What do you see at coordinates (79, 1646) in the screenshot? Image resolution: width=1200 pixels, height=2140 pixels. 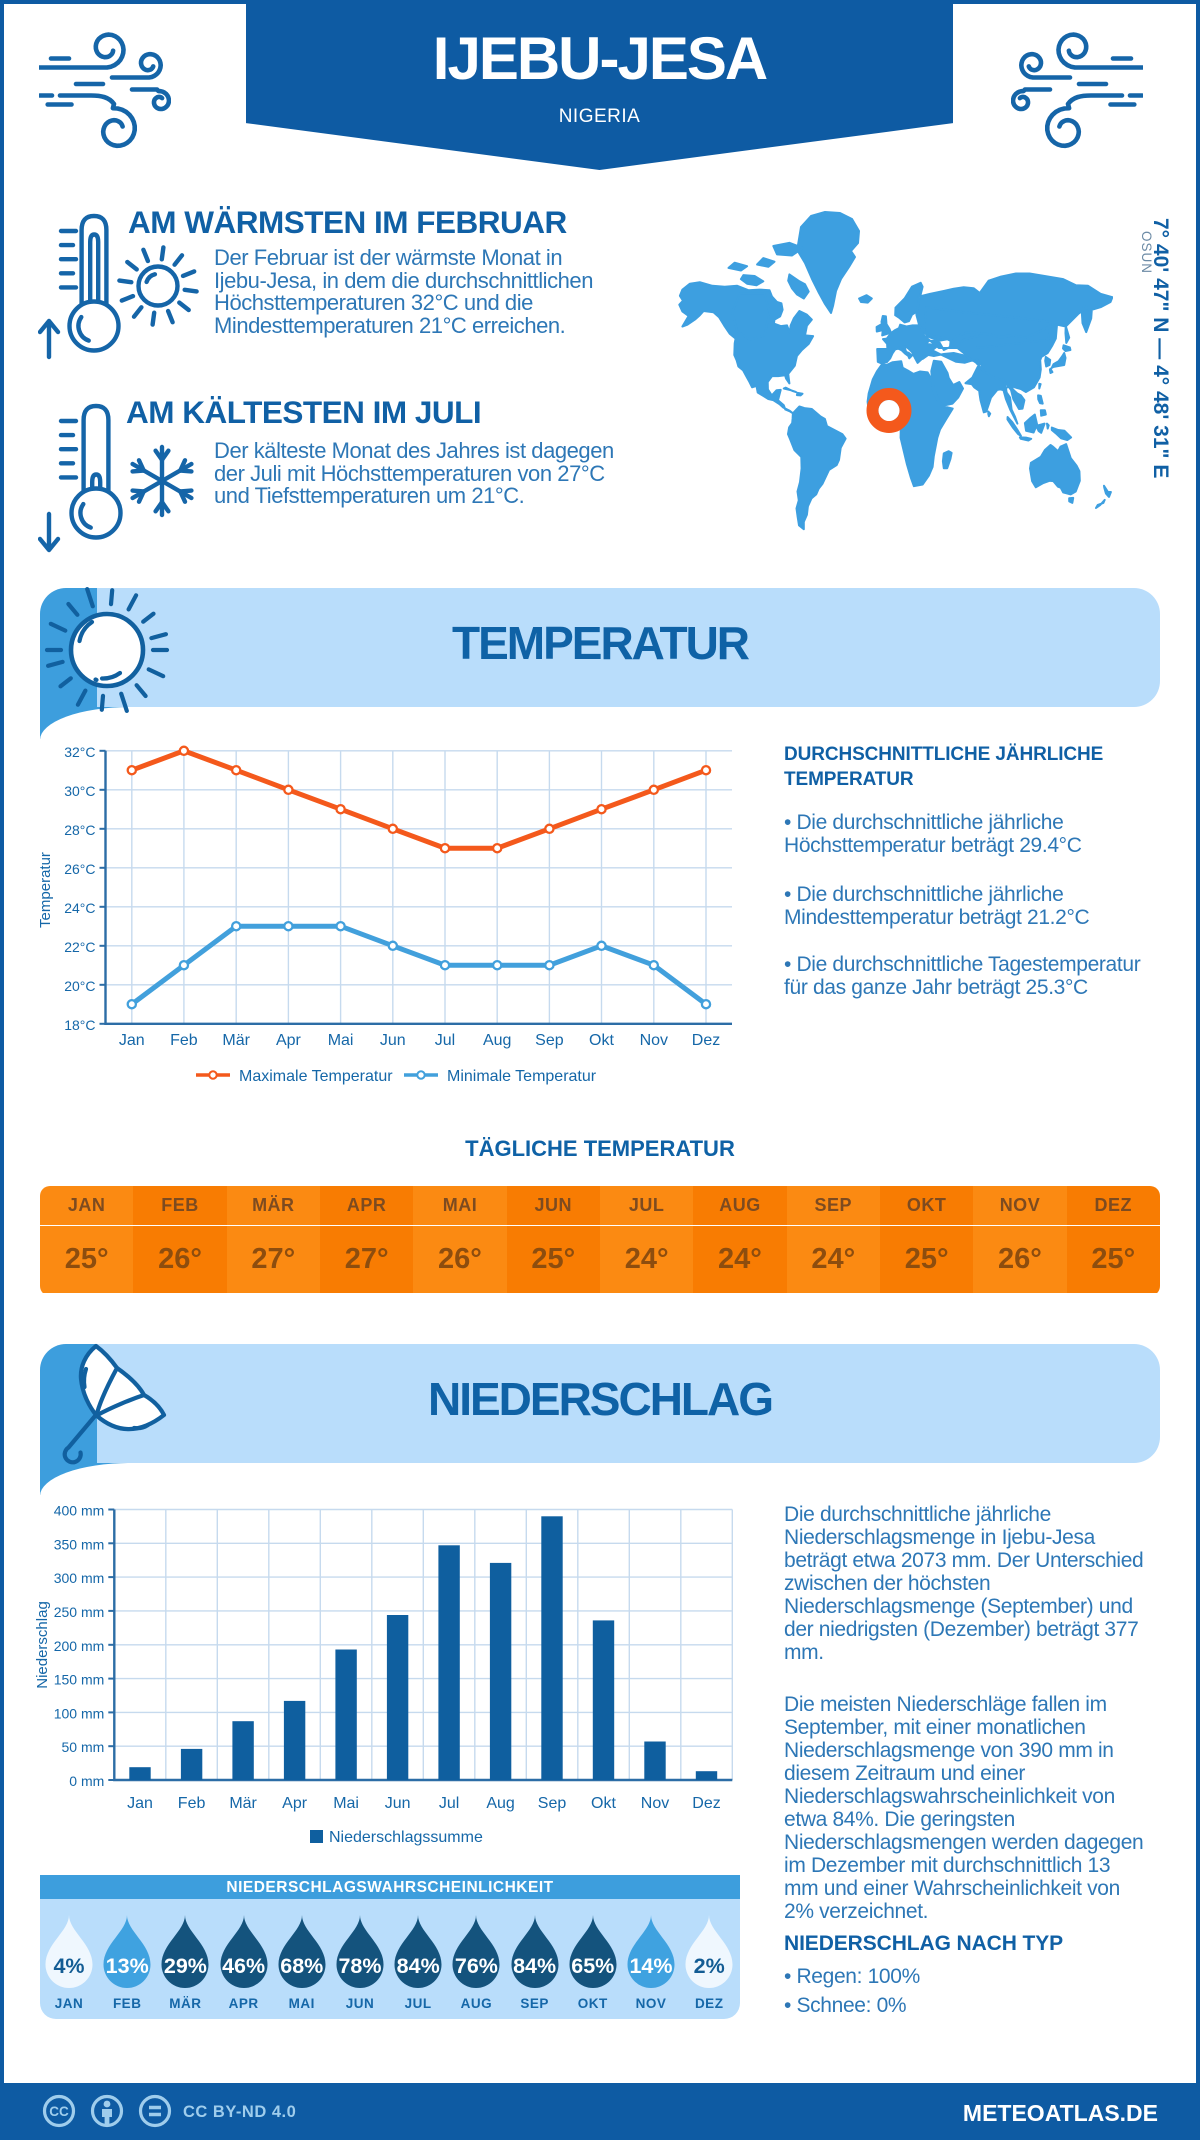 I see `svg-text: 200 mm` at bounding box center [79, 1646].